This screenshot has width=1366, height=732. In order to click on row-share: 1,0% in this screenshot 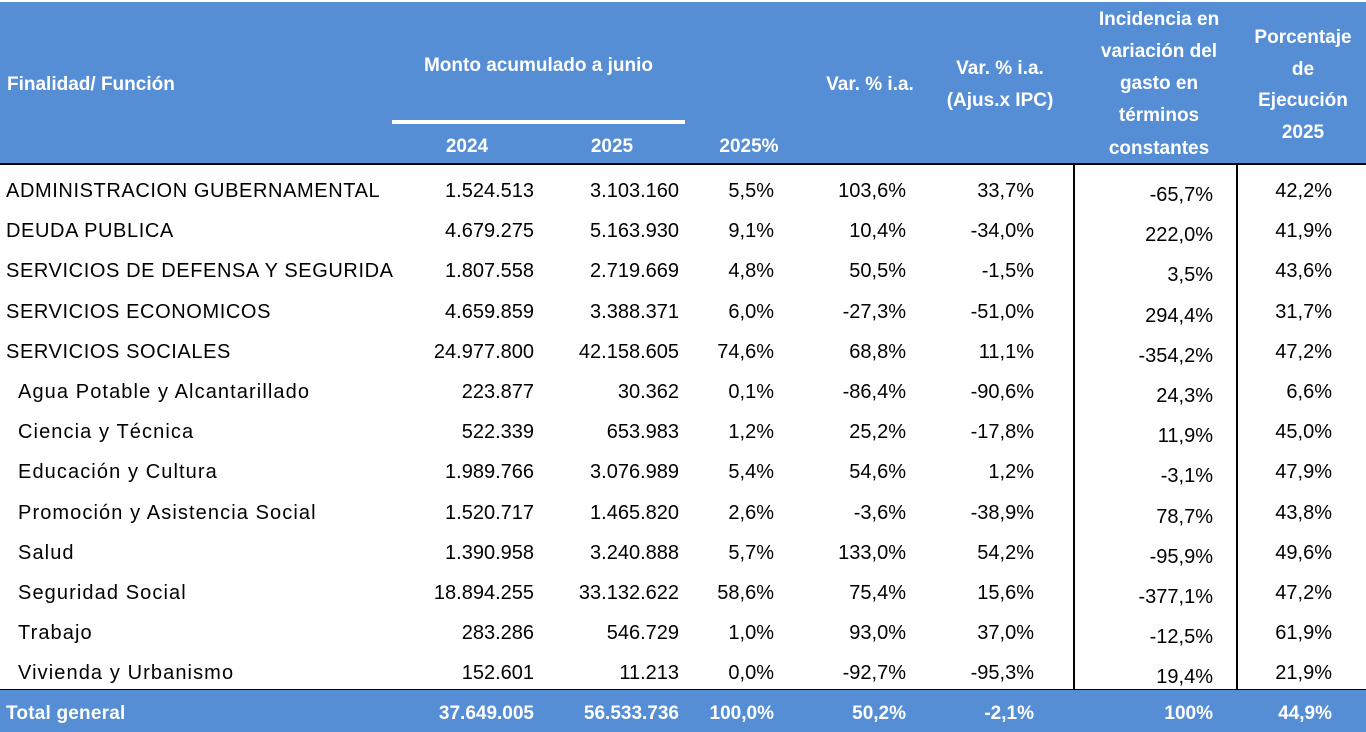, I will do `click(751, 633)`.